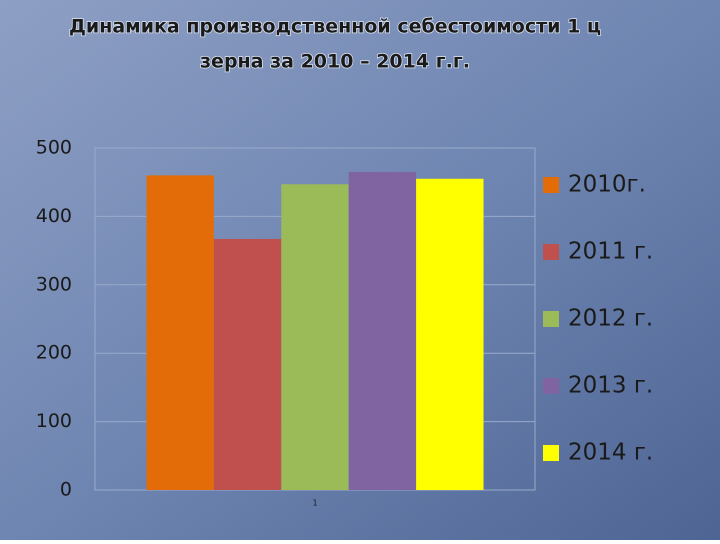  I want to click on legend-label: 2011 г., so click(610, 252).